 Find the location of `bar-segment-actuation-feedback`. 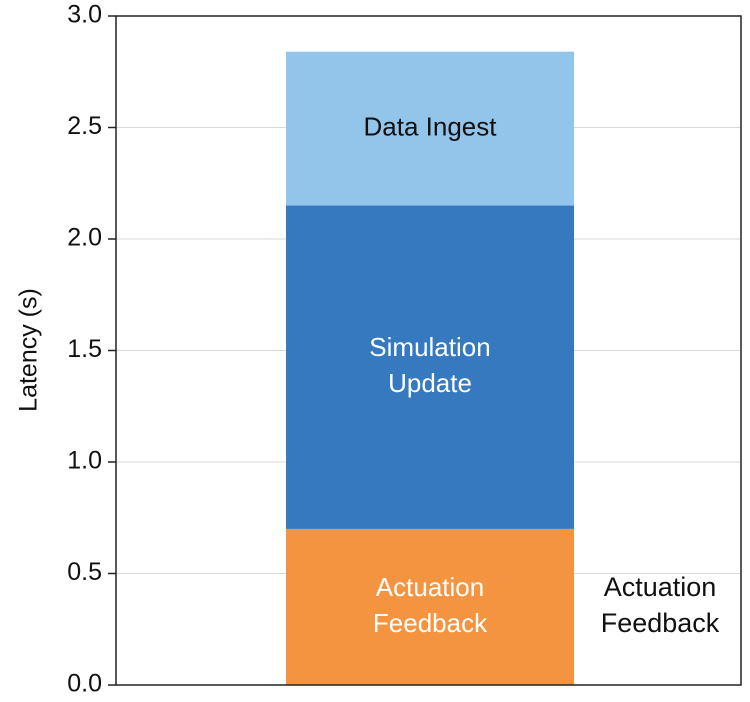

bar-segment-actuation-feedback is located at coordinates (430, 606).